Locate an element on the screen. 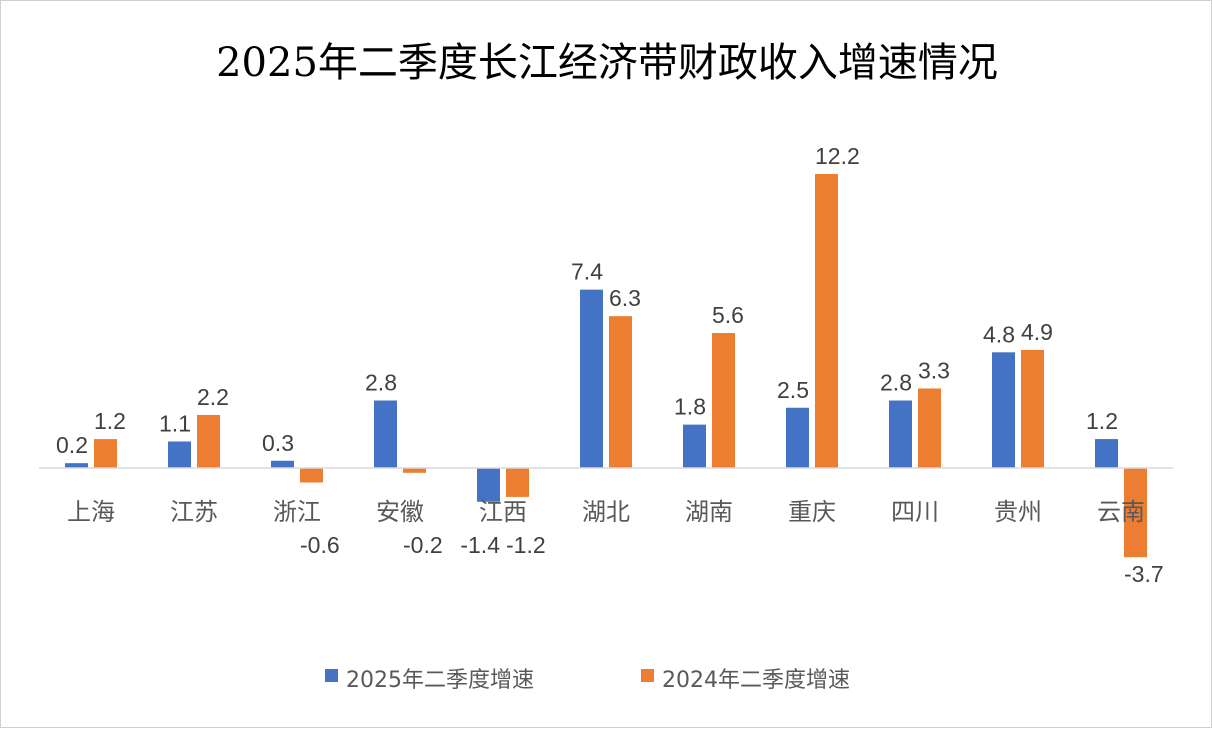 The width and height of the screenshot is (1212, 729). data-label: 5.6 is located at coordinates (728, 315).